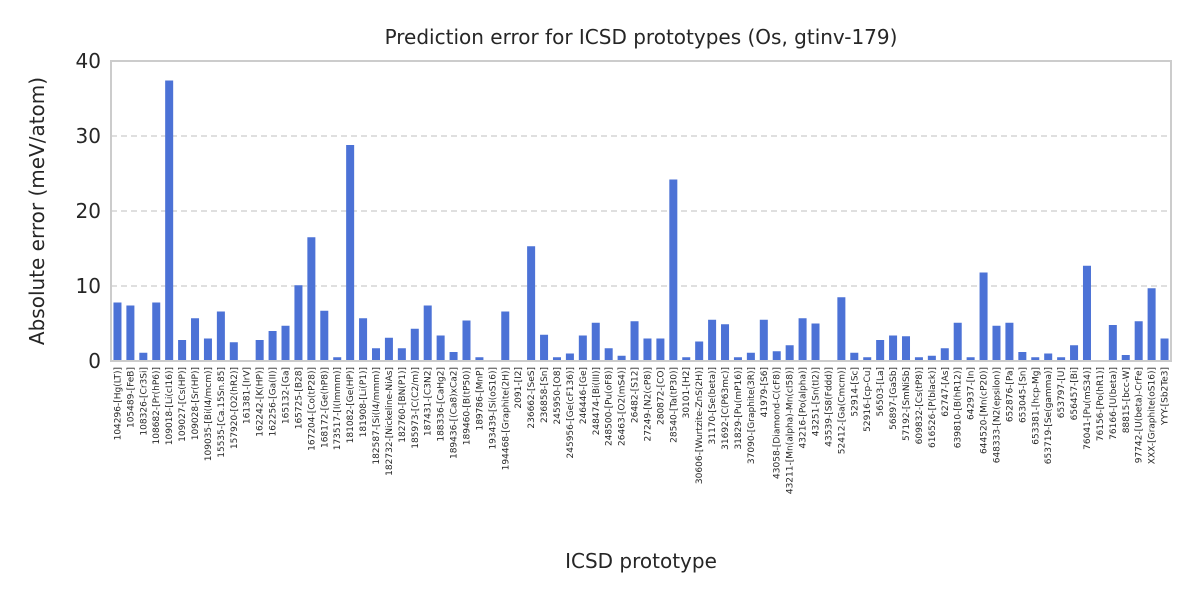  Describe the element at coordinates (157, 405) in the screenshot. I see `x-tick-label: 108682-[Pr(hP6)]` at that location.